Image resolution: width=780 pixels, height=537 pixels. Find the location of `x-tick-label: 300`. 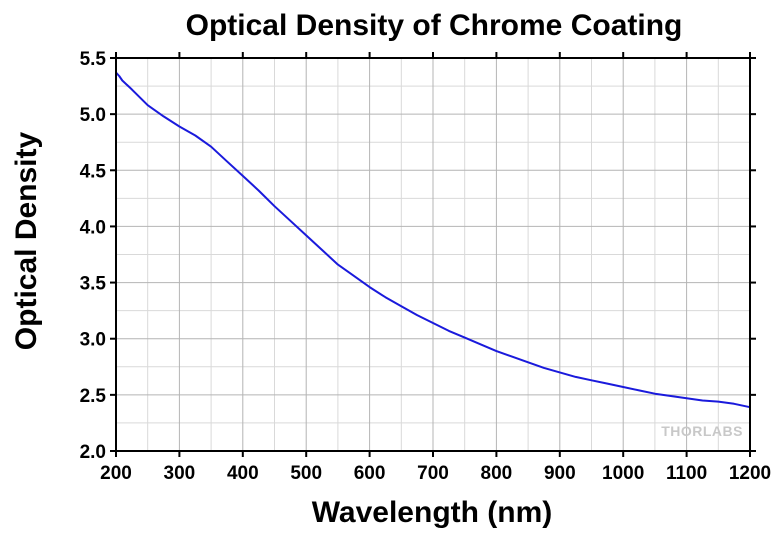

x-tick-label: 300 is located at coordinates (180, 473).